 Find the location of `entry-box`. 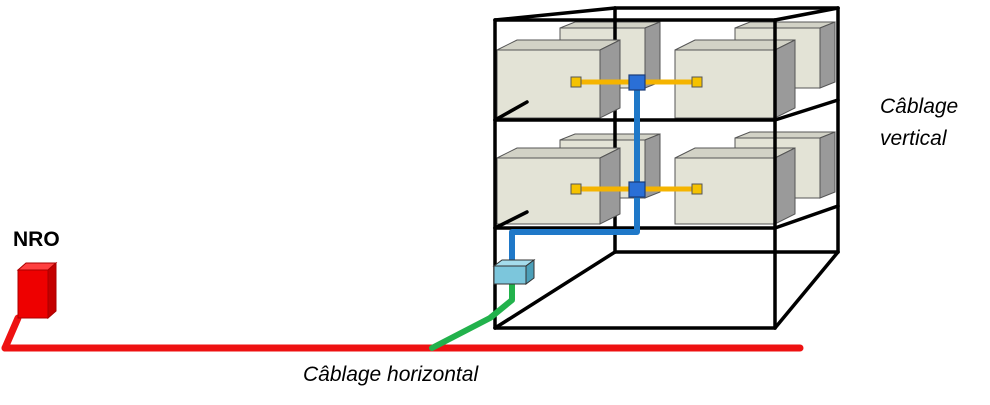

entry-box is located at coordinates (514, 272).